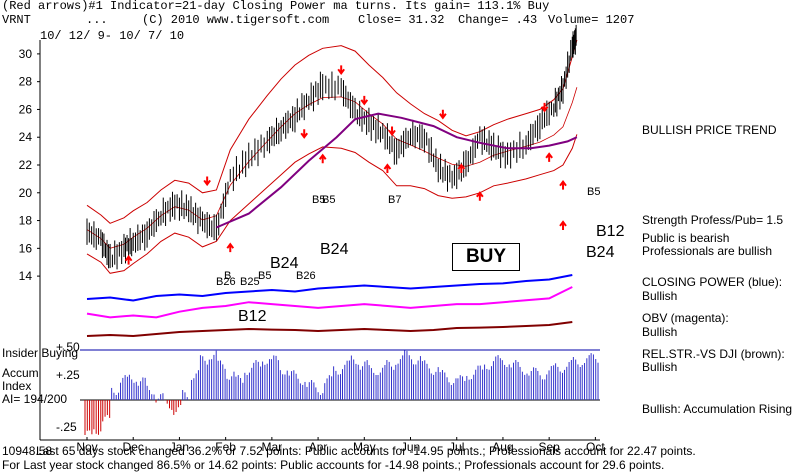 The image size is (800, 473). What do you see at coordinates (26, 248) in the screenshot?
I see `y-tick-label-16: 16` at bounding box center [26, 248].